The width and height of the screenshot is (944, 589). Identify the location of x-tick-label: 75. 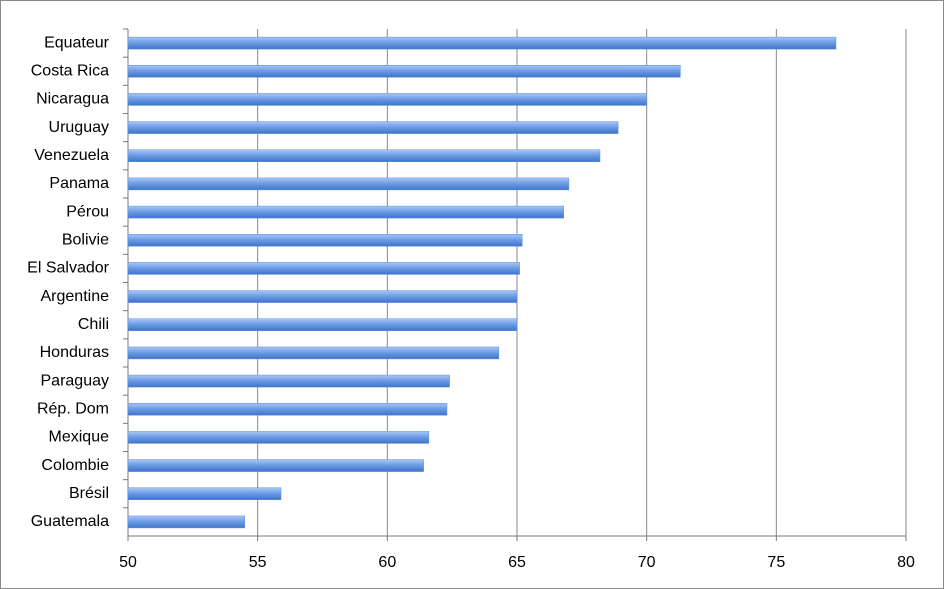
(776, 562).